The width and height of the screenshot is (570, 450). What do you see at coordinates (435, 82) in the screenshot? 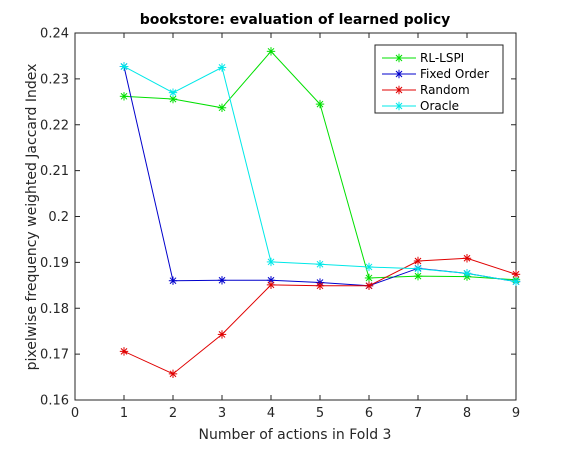
I see `legend-entries: RL-LSPI Fixed Order Random Oracle` at bounding box center [435, 82].